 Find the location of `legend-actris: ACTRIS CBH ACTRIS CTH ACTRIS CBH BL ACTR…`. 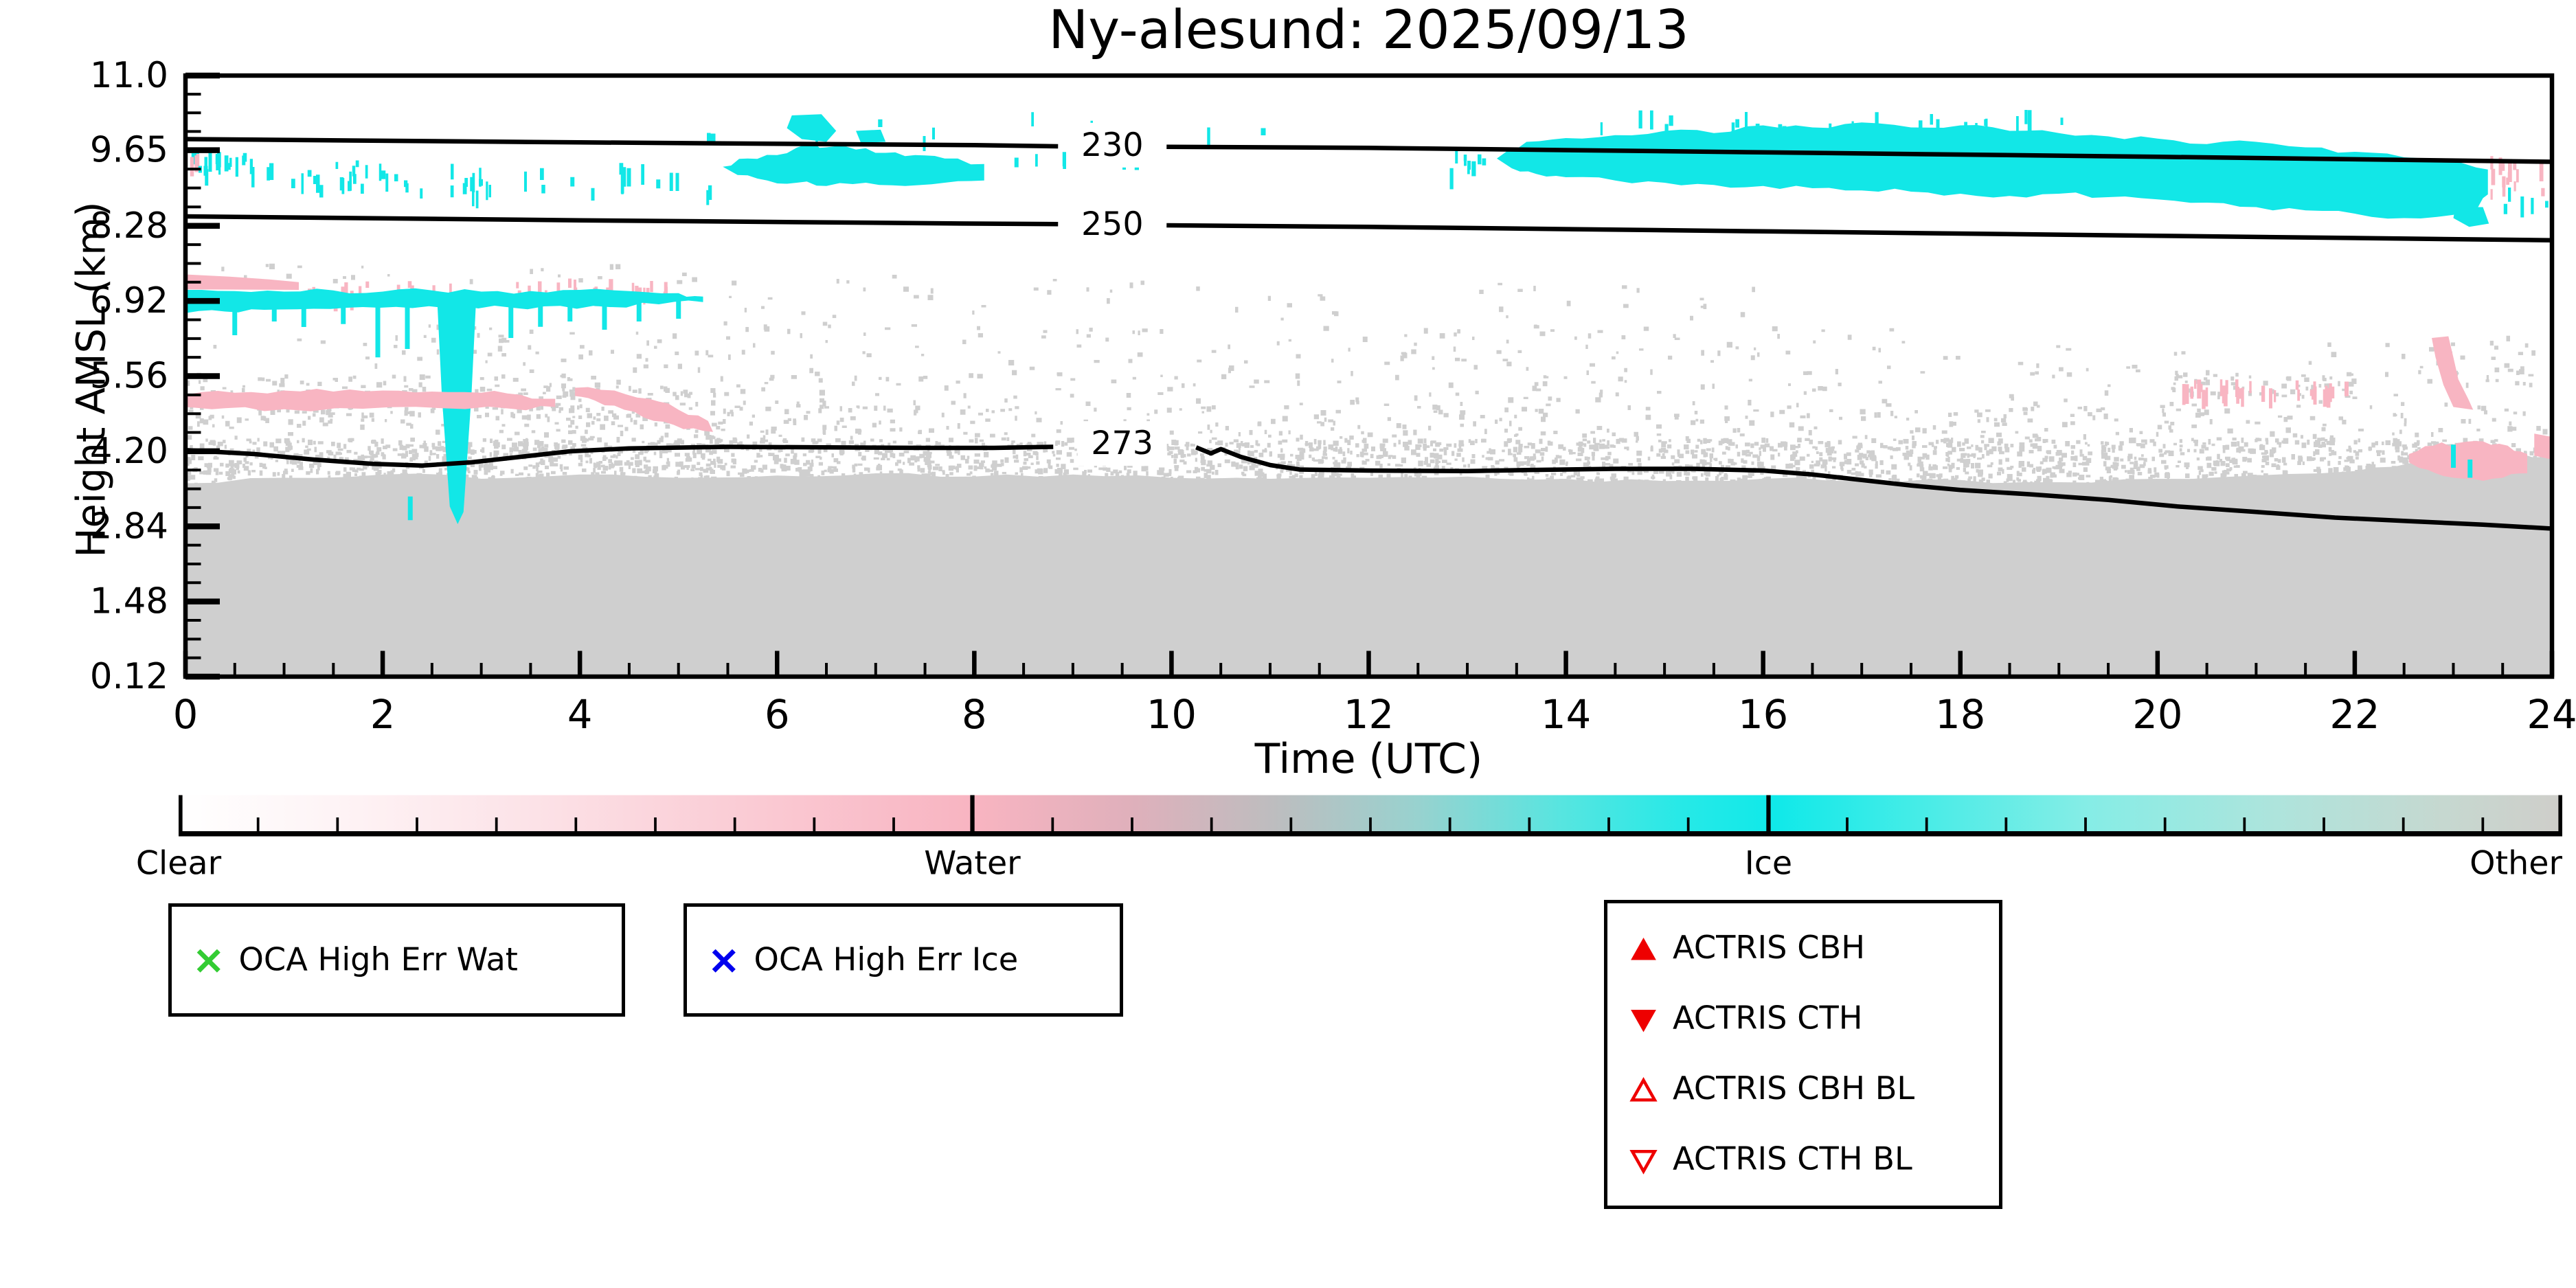

legend-actris: ACTRIS CBH ACTRIS CTH ACTRIS CBH BL ACTR… is located at coordinates (1803, 1054).